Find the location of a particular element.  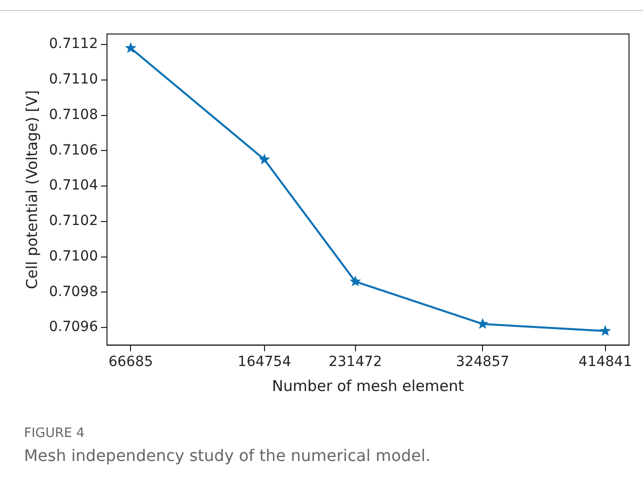

x-tick-label: 66685 is located at coordinates (130, 362).